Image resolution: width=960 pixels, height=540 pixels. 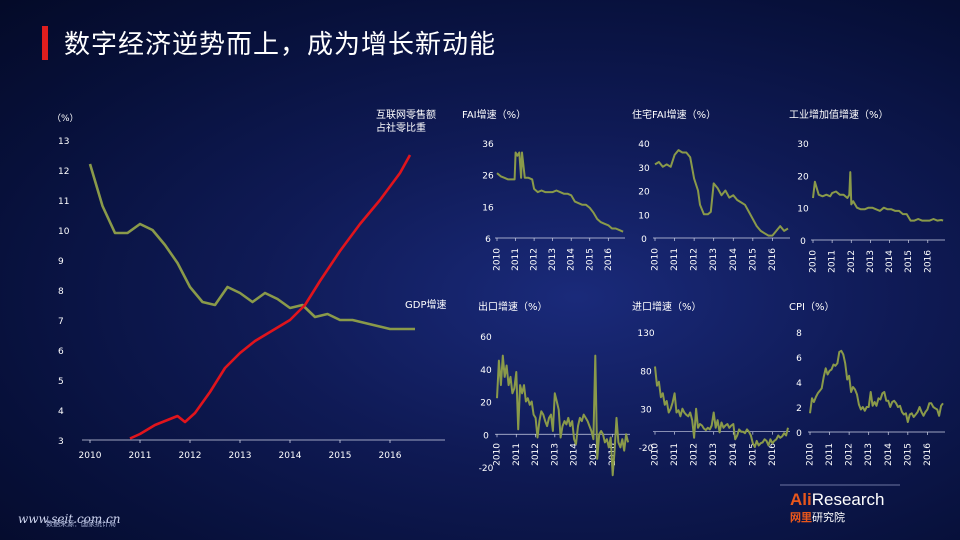 What do you see at coordinates (69, 519) in the screenshot?
I see `footer-website: www.seit.com.cn` at bounding box center [69, 519].